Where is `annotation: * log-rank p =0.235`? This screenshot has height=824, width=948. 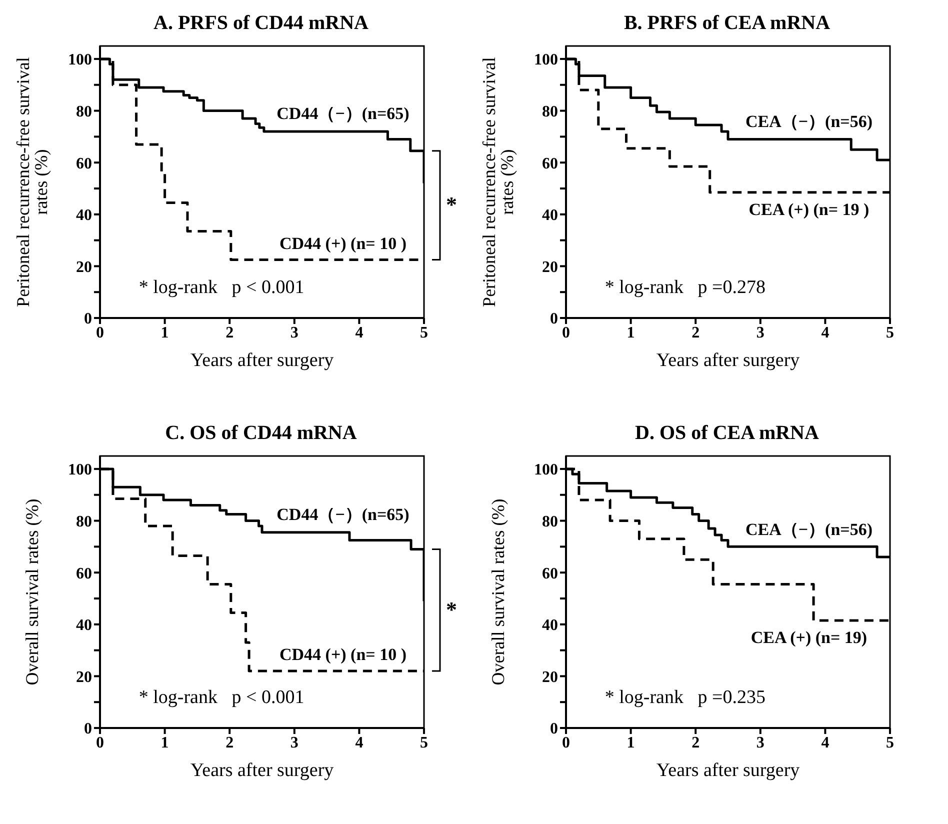
annotation: * log-rank p =0.235 is located at coordinates (685, 698).